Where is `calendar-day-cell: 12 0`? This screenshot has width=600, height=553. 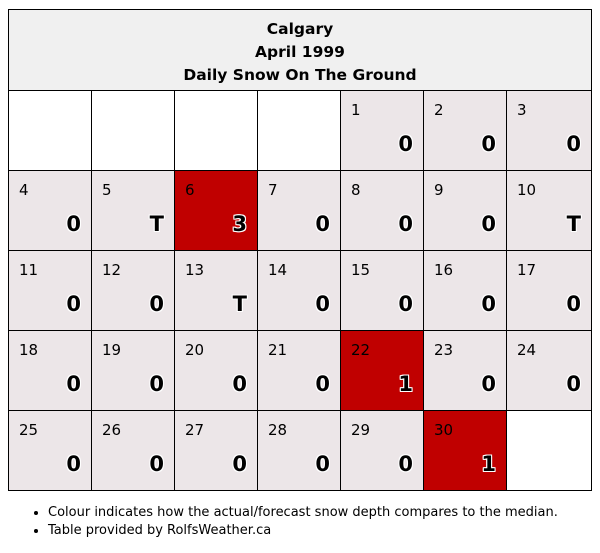
calendar-day-cell: 12 0 is located at coordinates (133, 291).